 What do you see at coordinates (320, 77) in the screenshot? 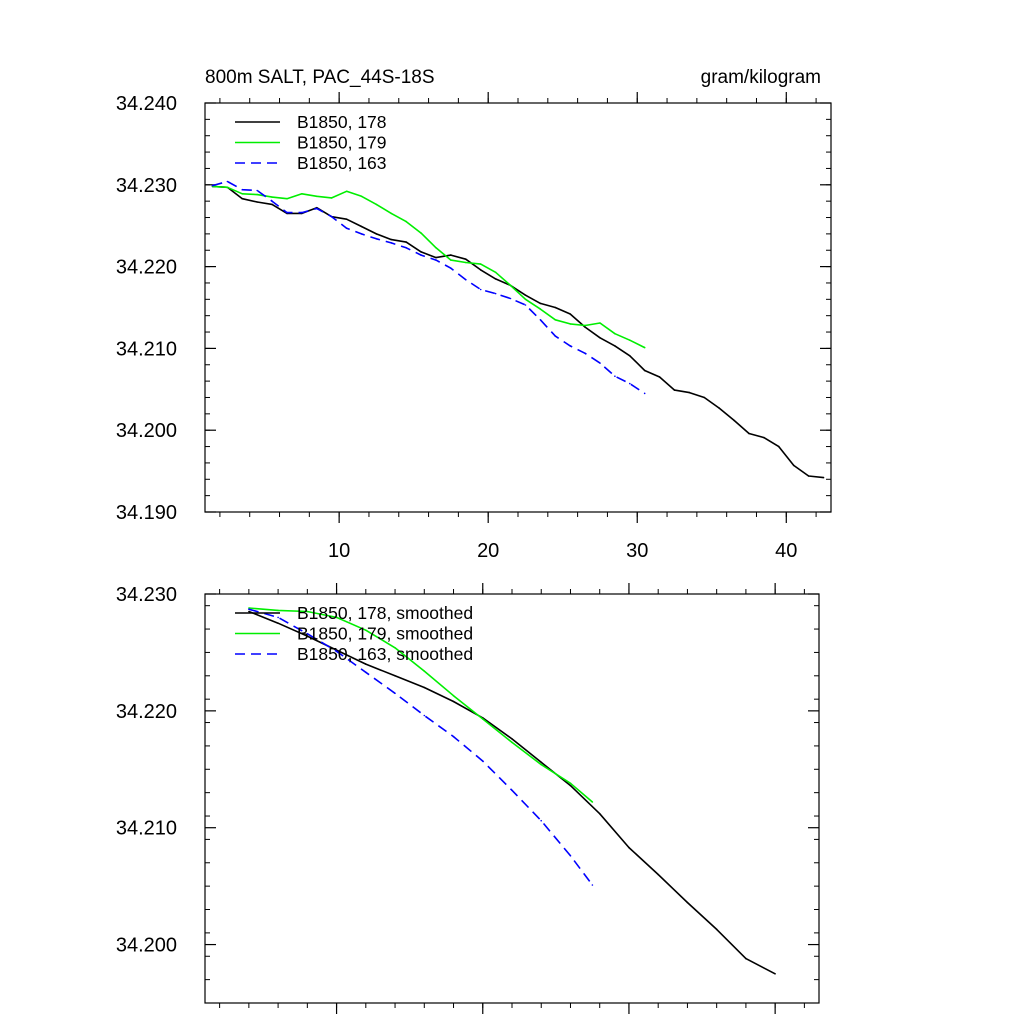
I see `chart-title: 800m SALT, PAC_44S-18S` at bounding box center [320, 77].